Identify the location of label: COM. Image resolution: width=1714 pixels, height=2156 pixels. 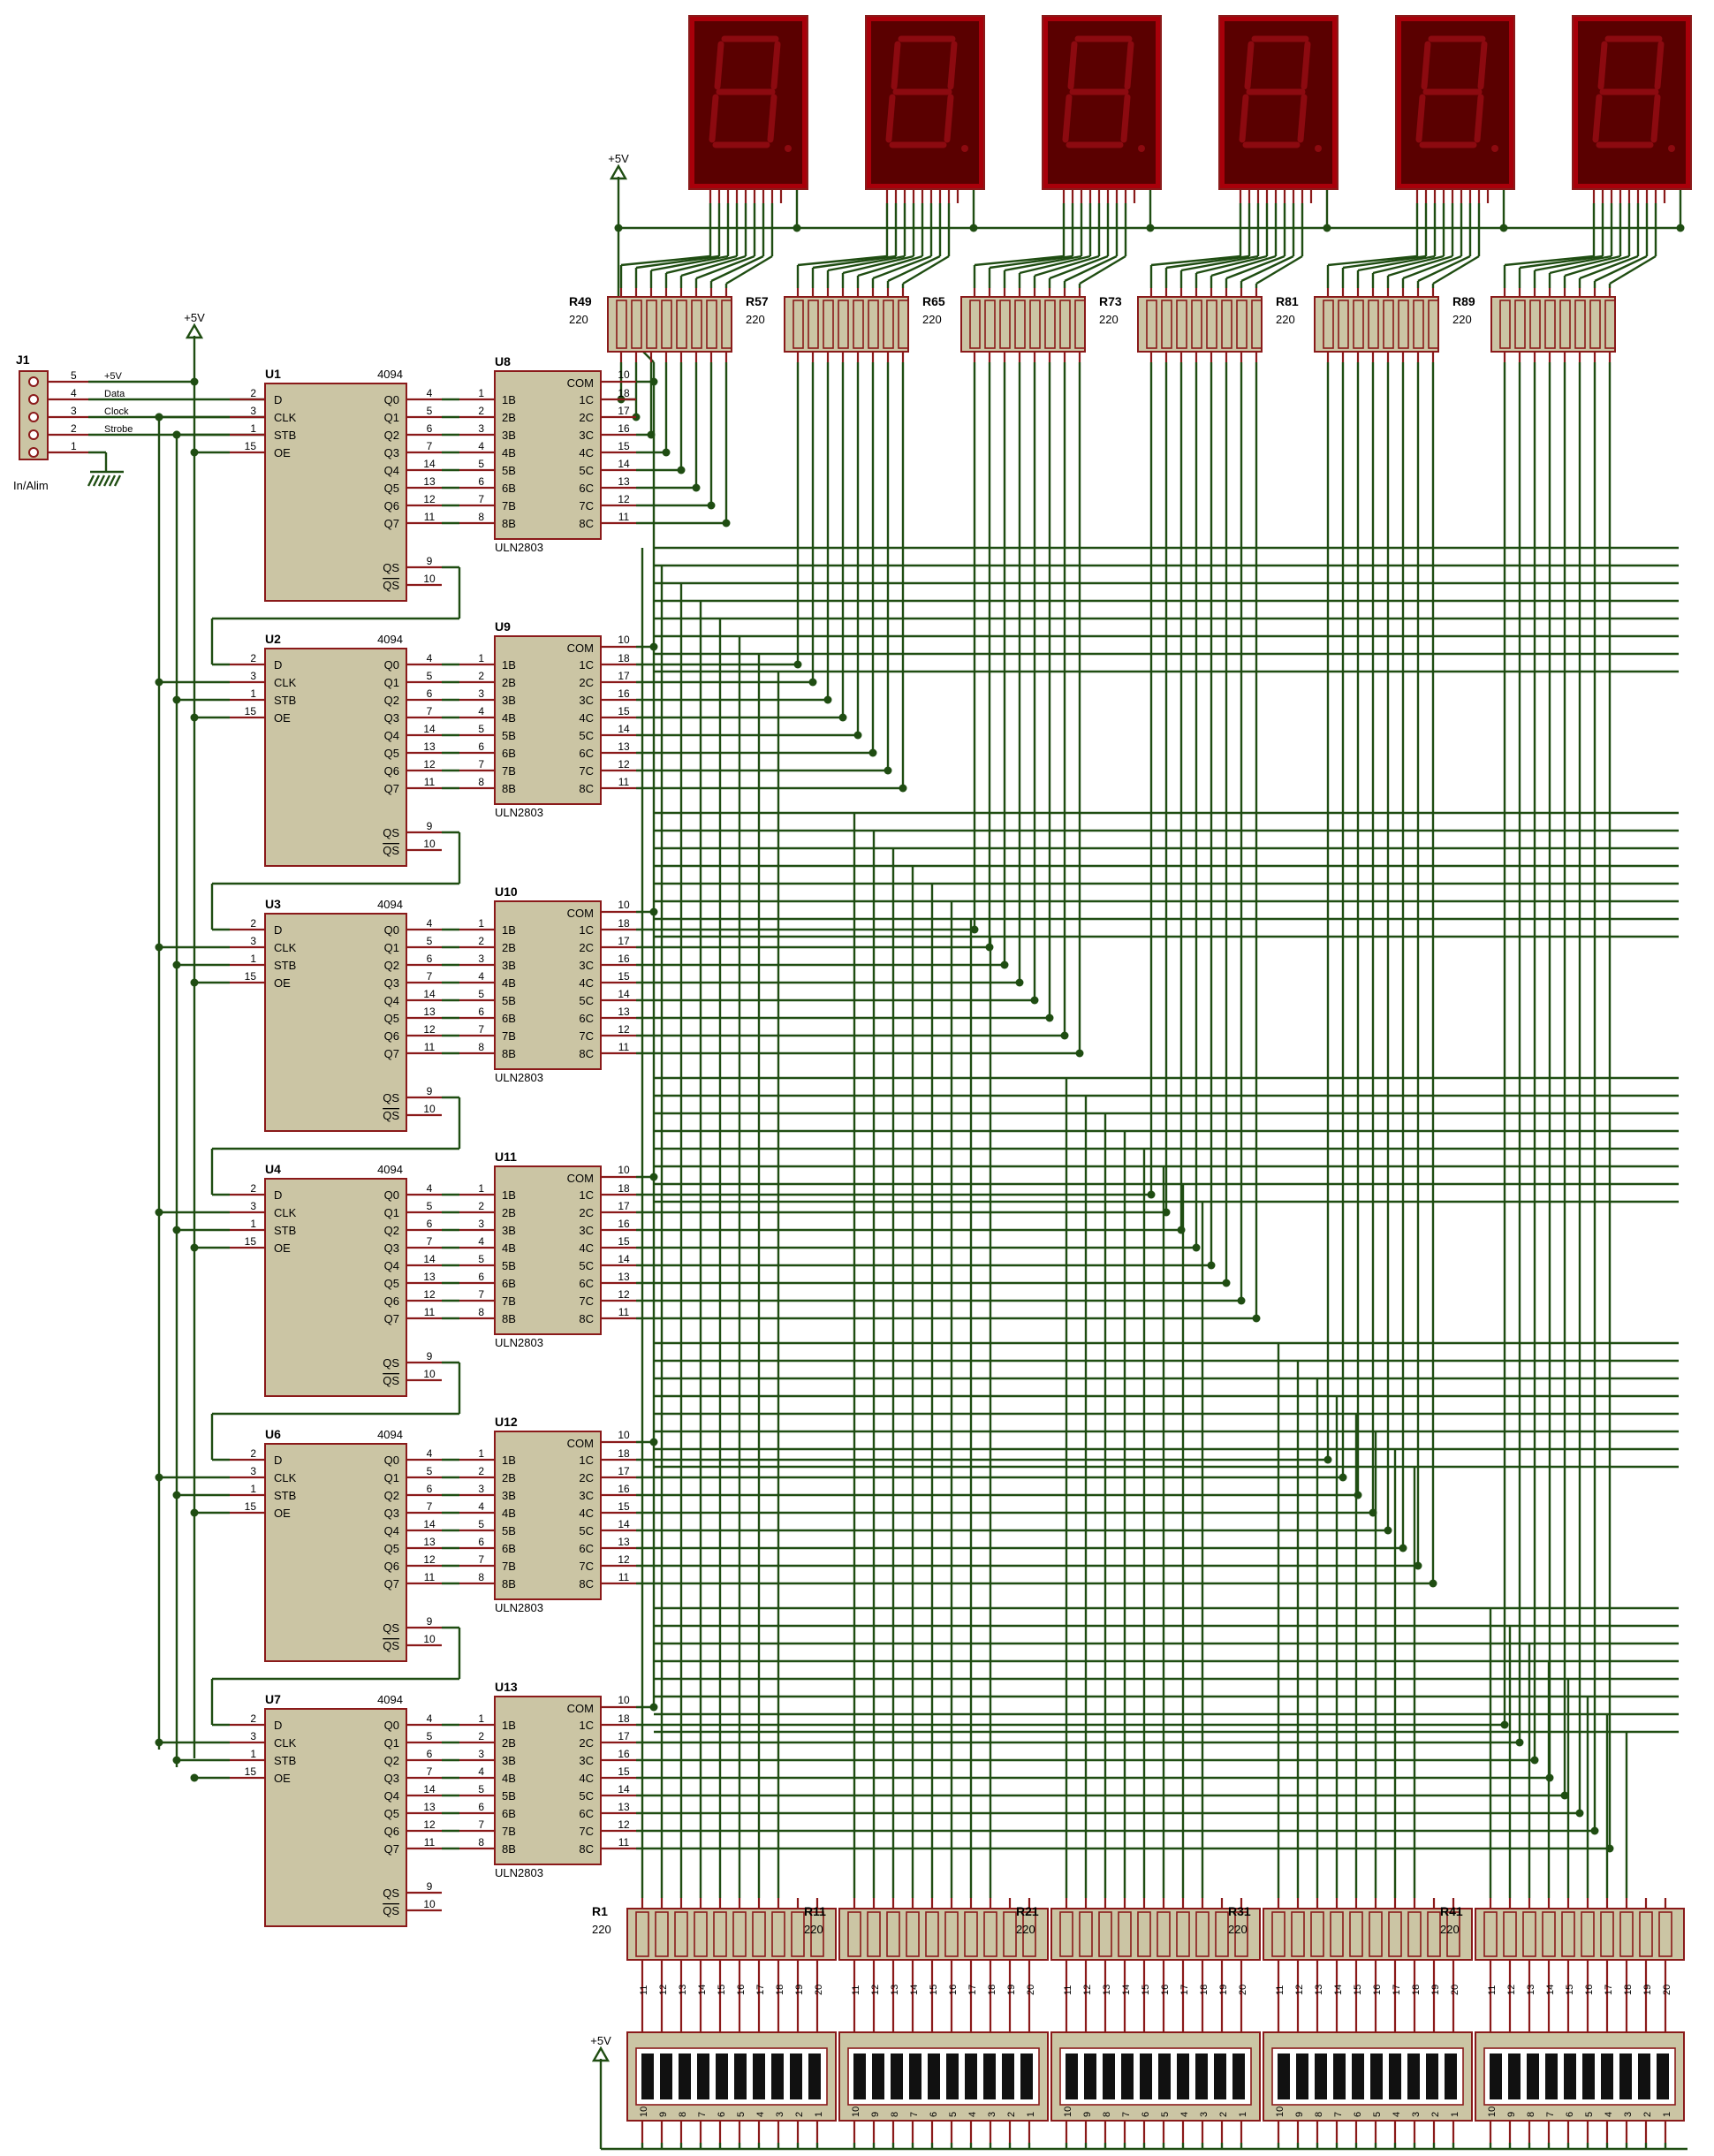
(580, 1178).